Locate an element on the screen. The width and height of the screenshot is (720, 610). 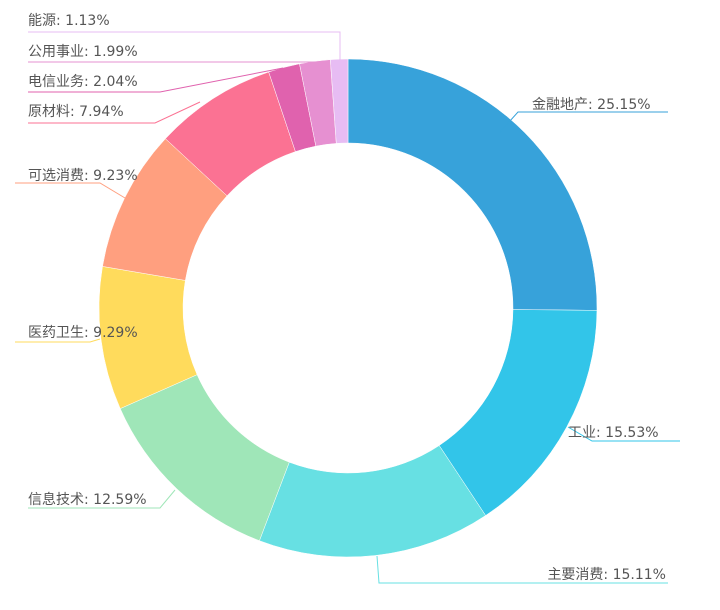
slice-金融地产 is located at coordinates (472, 184).